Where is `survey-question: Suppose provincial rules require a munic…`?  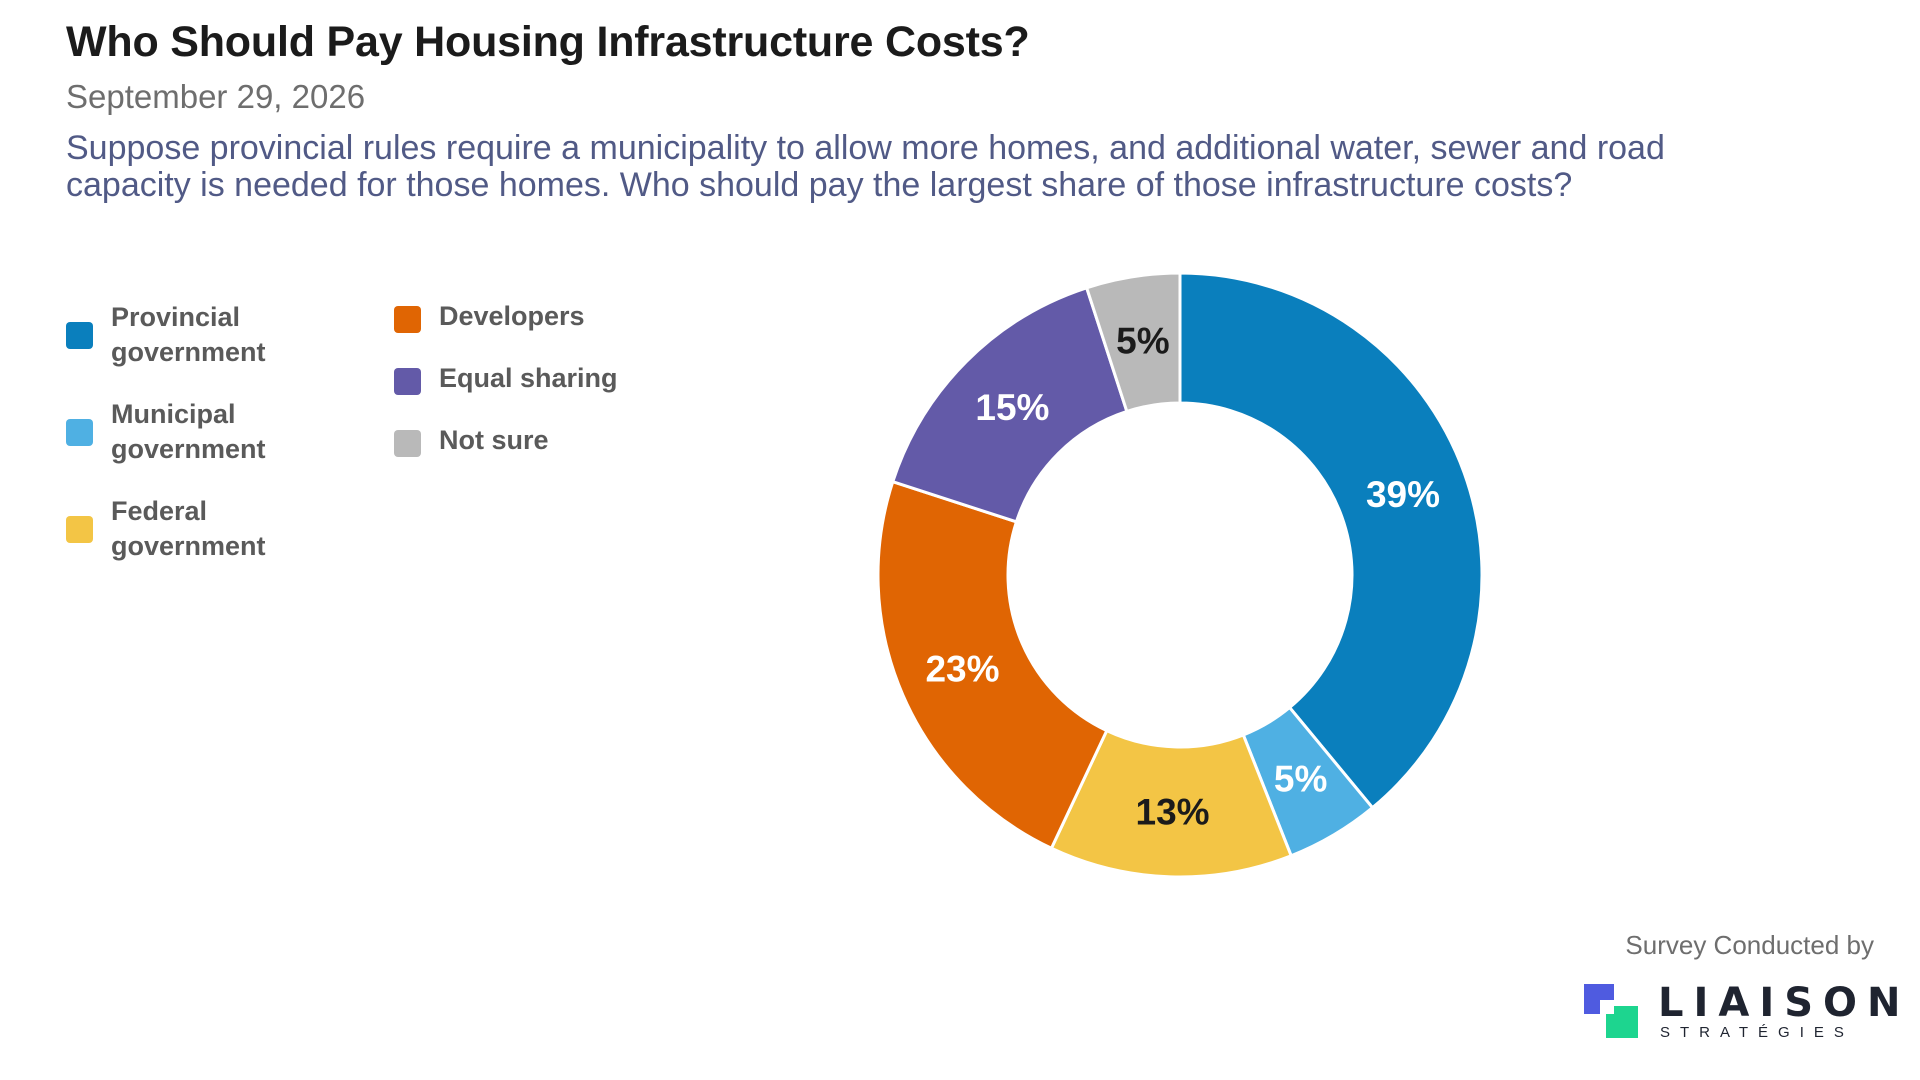 survey-question: Suppose provincial rules require a munic… is located at coordinates (865, 166).